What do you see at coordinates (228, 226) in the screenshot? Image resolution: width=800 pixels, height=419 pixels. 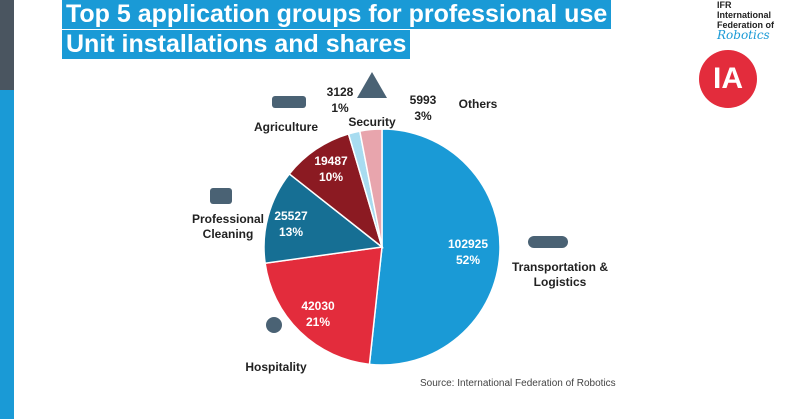 I see `category-label: Professional Cleaning` at bounding box center [228, 226].